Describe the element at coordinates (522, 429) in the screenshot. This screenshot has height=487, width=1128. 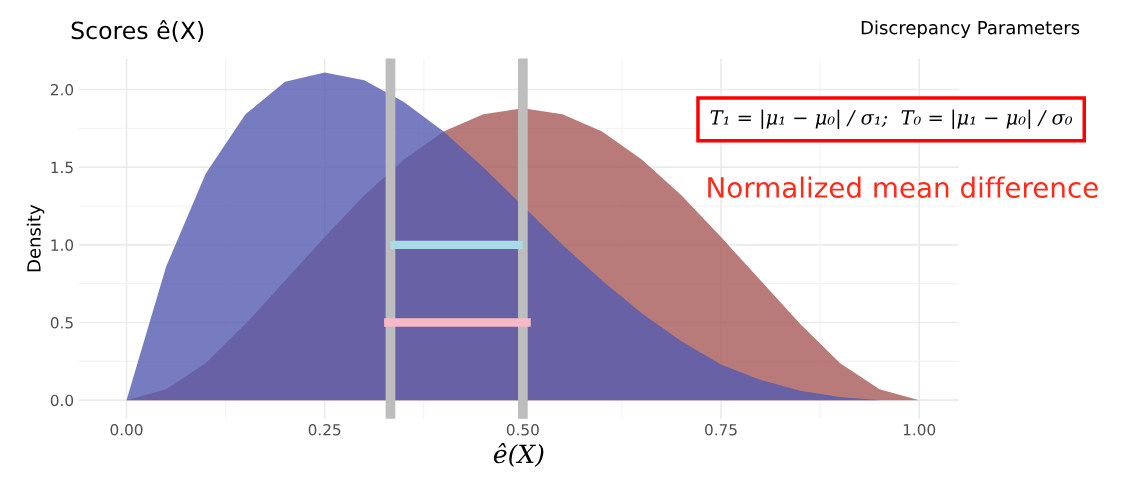
I see `x-tick-label: 0.50` at that location.